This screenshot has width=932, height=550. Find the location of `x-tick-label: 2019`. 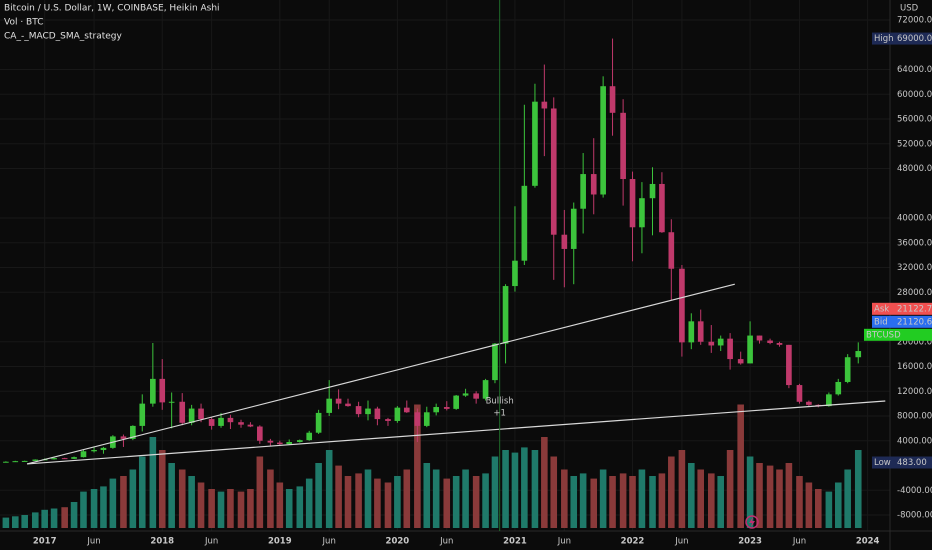

x-tick-label: 2019 is located at coordinates (280, 542).